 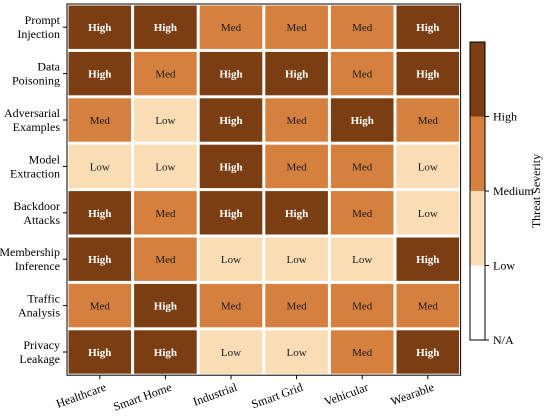 I want to click on column-label-healthcare: Healthcare, so click(x=81, y=395).